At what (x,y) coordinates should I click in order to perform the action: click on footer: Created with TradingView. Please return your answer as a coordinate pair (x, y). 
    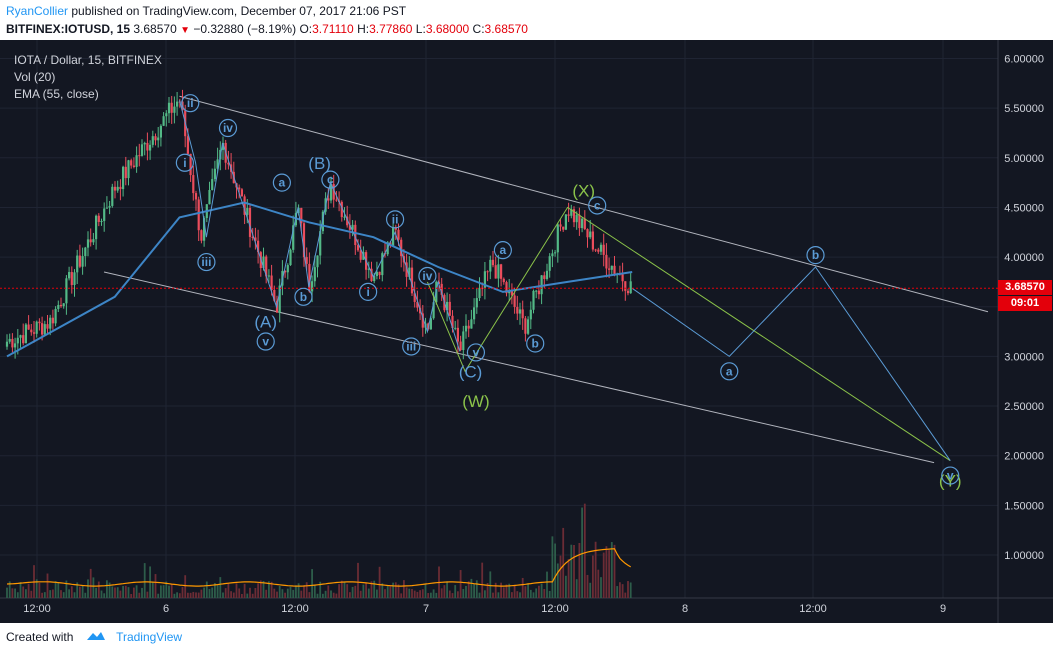
    Looking at the image, I should click on (94, 637).